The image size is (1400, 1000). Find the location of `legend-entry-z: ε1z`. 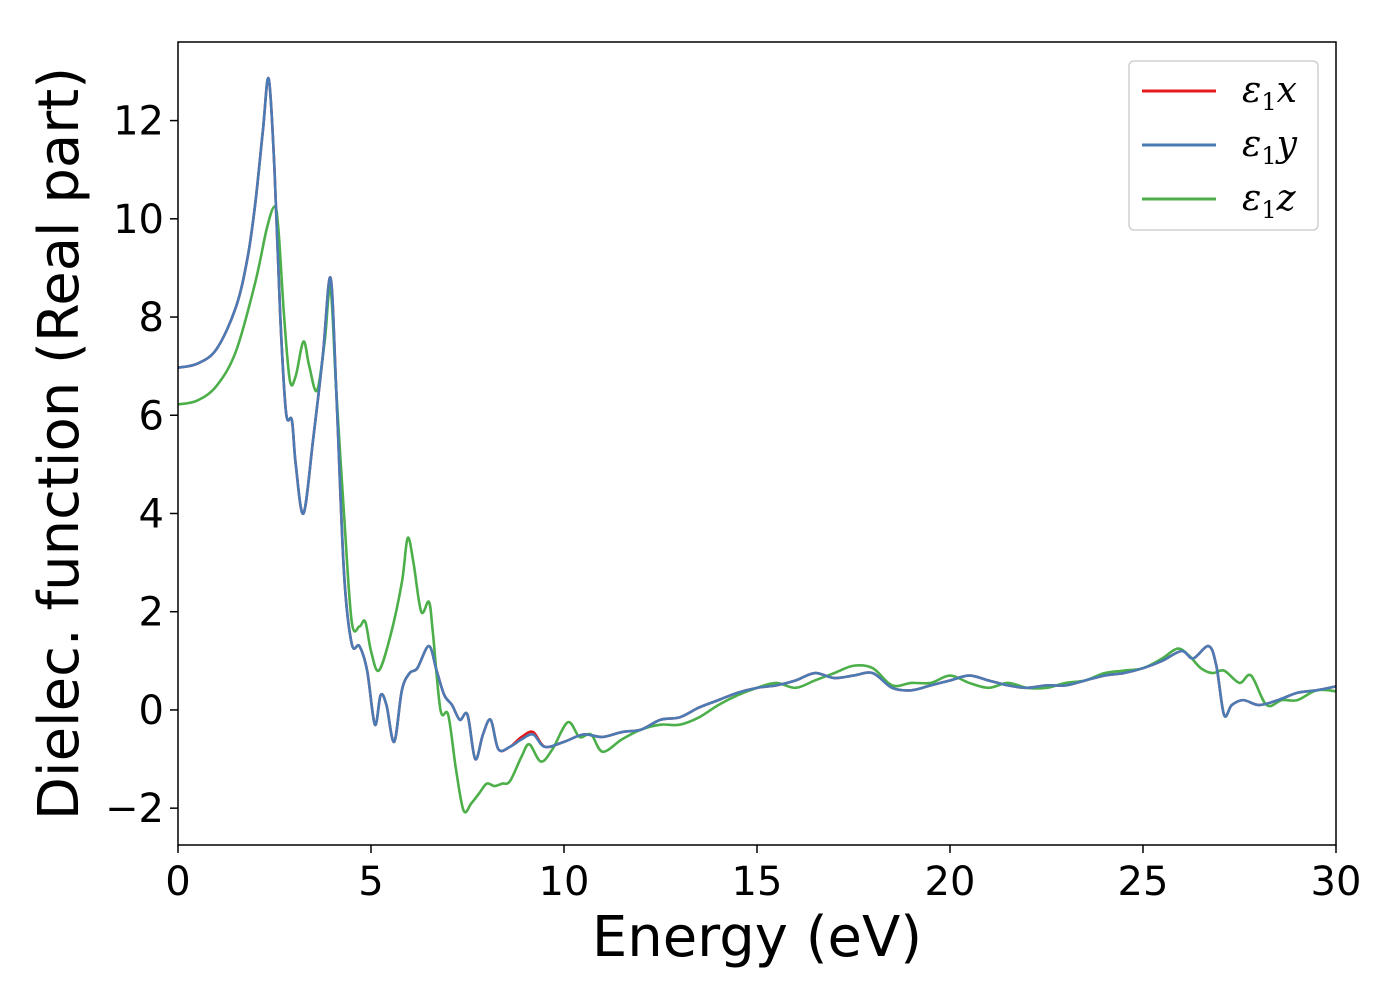

legend-entry-z: ε1z is located at coordinates (1269, 201).